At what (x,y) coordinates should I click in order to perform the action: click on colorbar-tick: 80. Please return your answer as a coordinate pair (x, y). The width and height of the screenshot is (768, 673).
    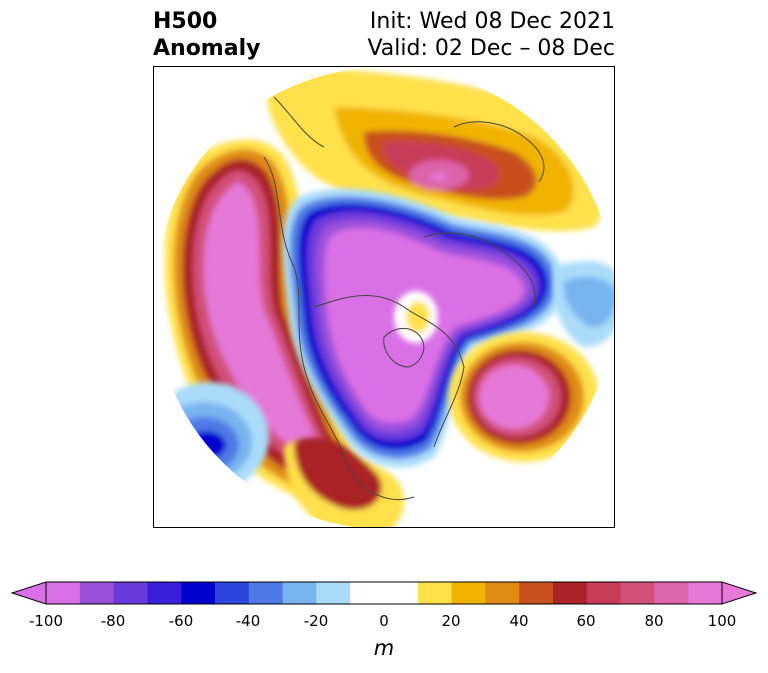
    Looking at the image, I should click on (654, 621).